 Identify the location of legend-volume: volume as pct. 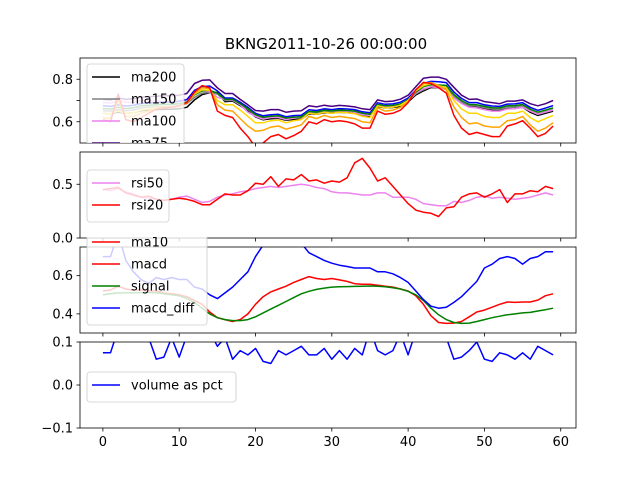
(161, 387).